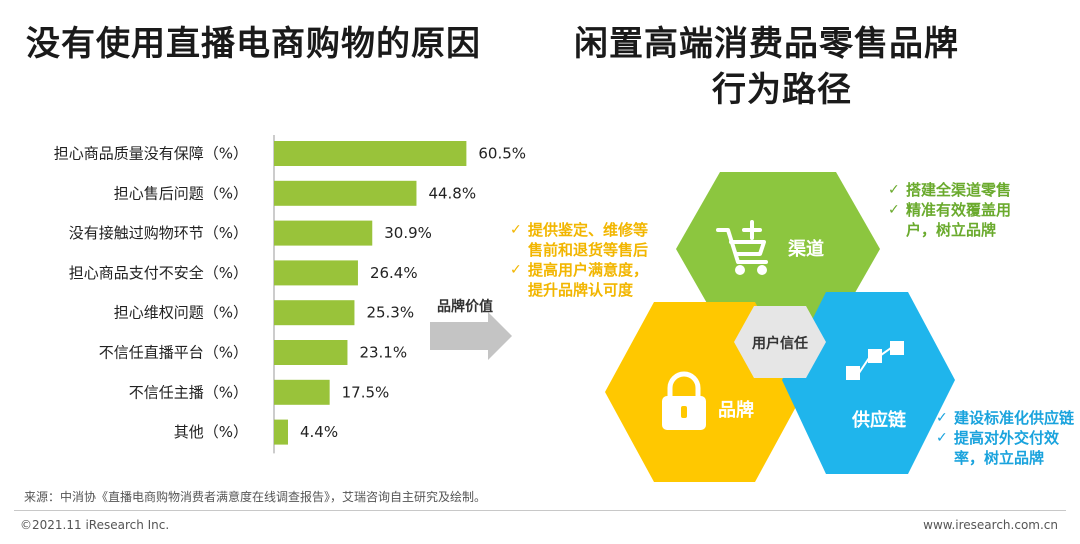  Describe the element at coordinates (465, 307) in the screenshot. I see `brand-value-label: 品牌价值` at that location.